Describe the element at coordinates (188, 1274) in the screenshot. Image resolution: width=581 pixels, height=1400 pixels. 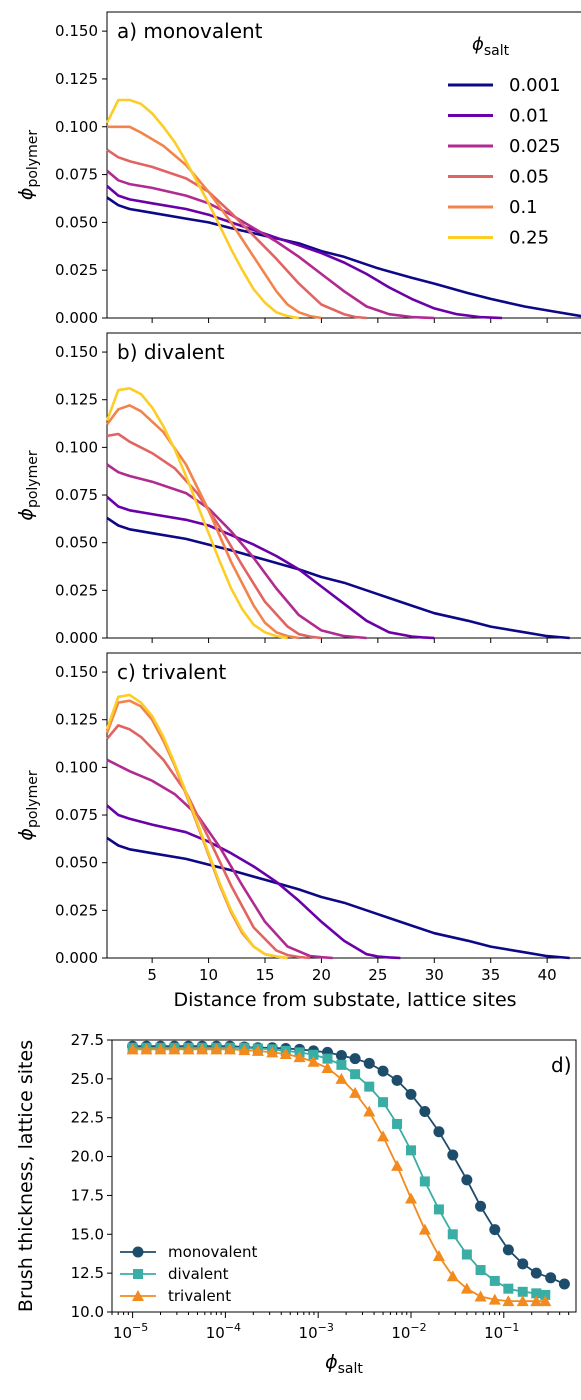
I see `legend: monovalent divalent trivalent` at that location.